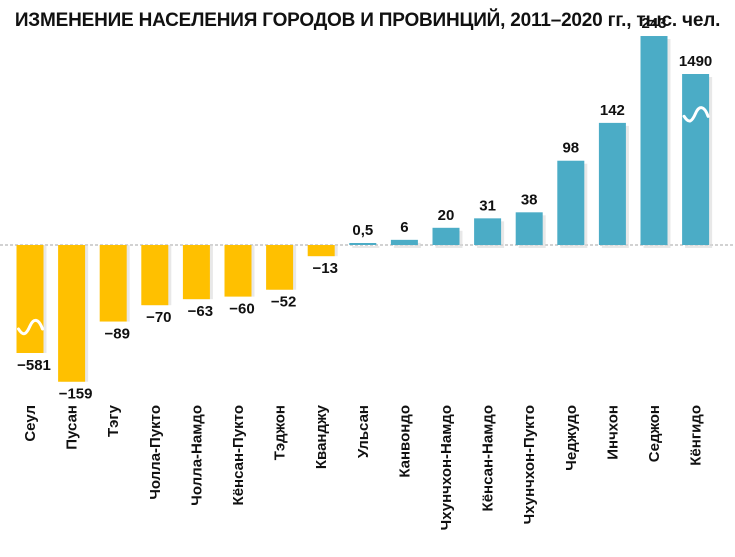 Image resolution: width=735 pixels, height=557 pixels. Describe the element at coordinates (238, 455) in the screenshot. I see `category-tick-label: Кёнсан-Пукто` at that location.